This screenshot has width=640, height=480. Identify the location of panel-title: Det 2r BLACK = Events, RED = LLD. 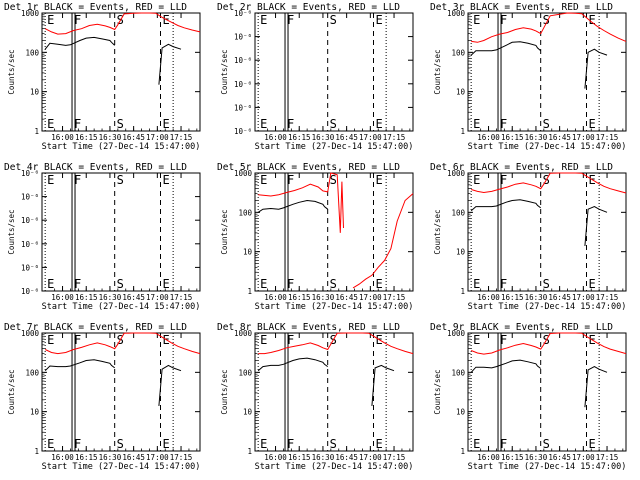
(308, 7).